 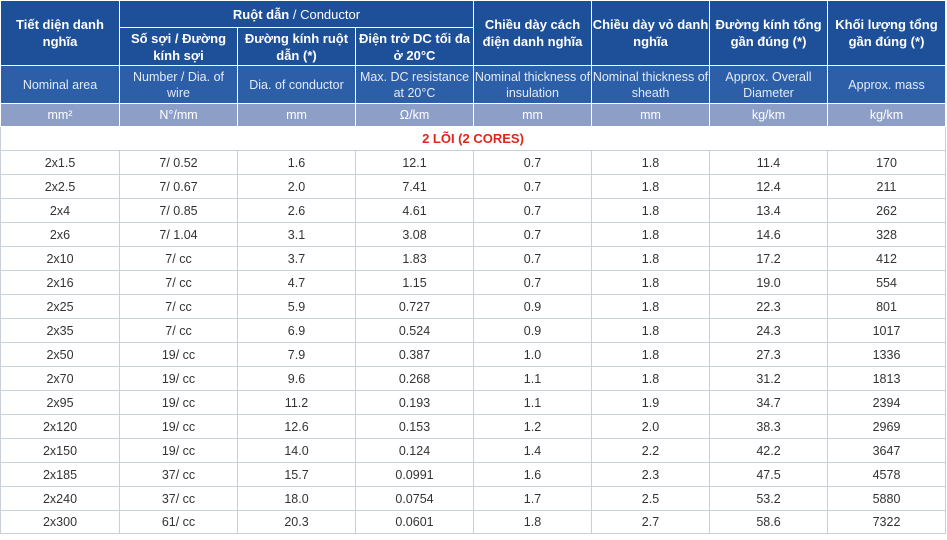 I want to click on cell-insulation: 0.9, so click(x=532, y=306).